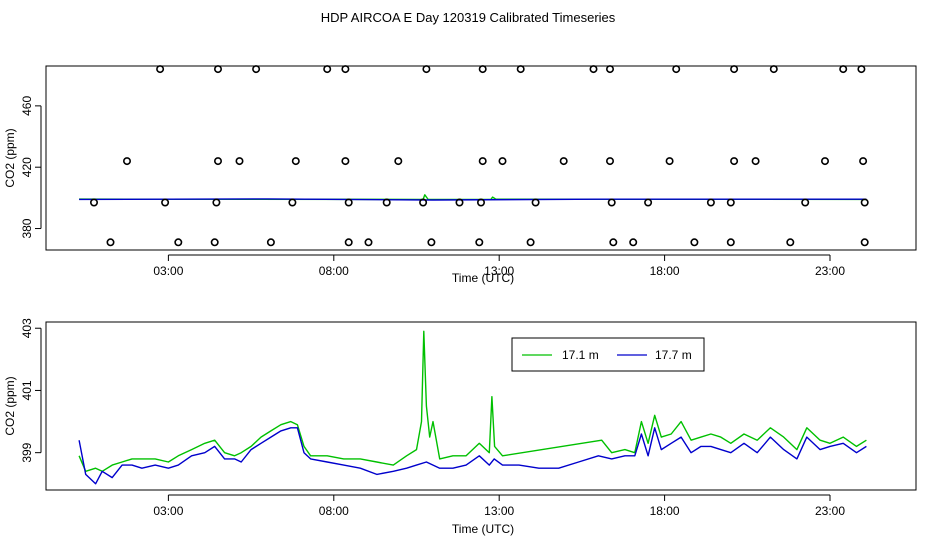  Describe the element at coordinates (27, 106) in the screenshot. I see `top-y-tick-label: 460` at that location.